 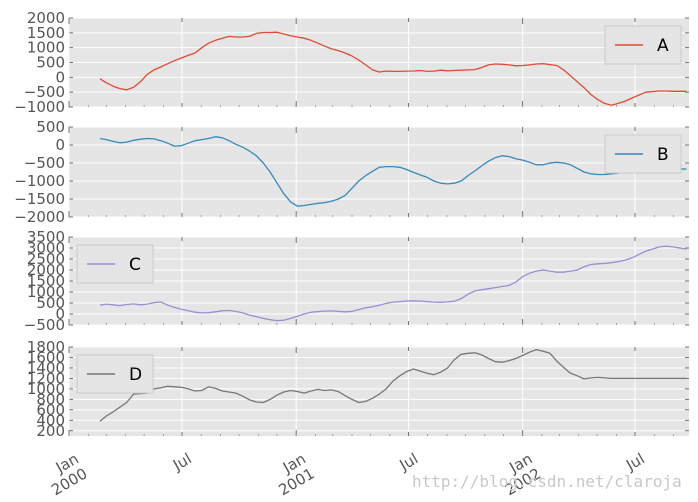 I want to click on y-tick-label: 200, so click(x=50, y=431).